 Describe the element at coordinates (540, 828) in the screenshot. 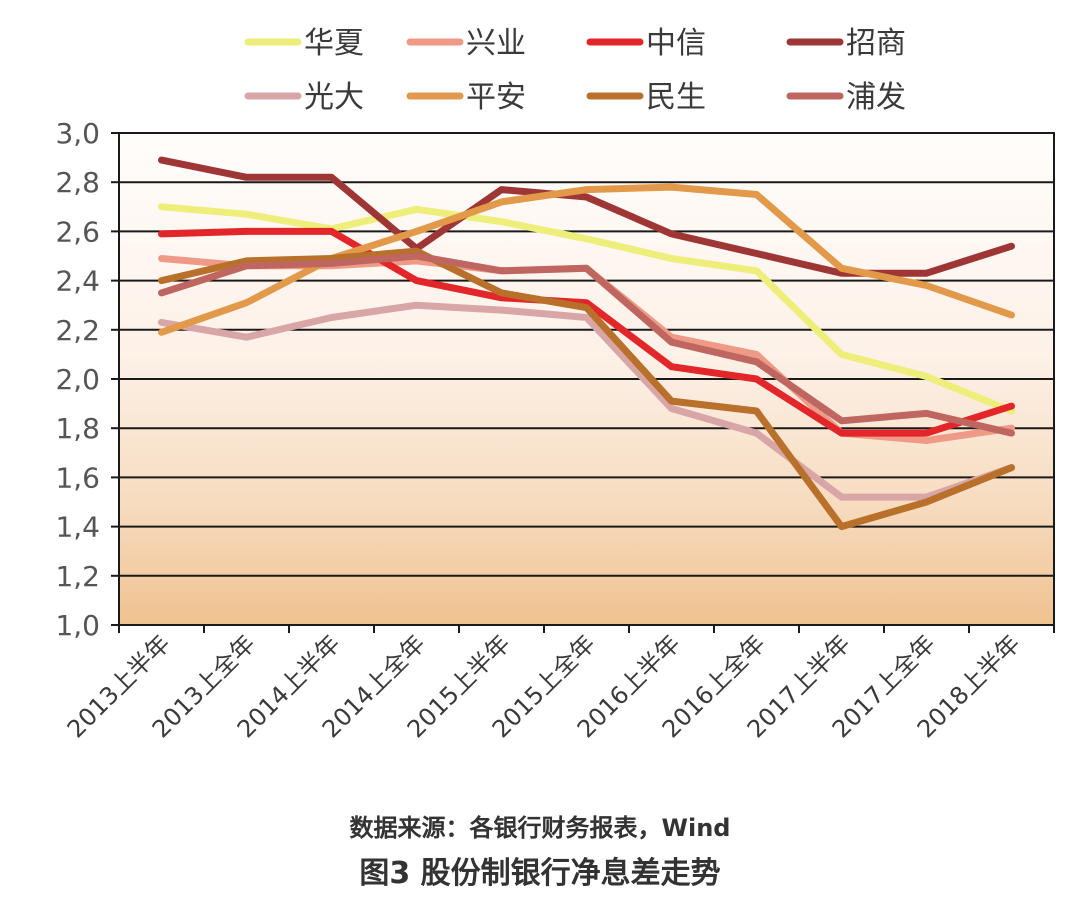

I see `data-source-caption: 数据来源：各银行财务报表，Wind` at that location.